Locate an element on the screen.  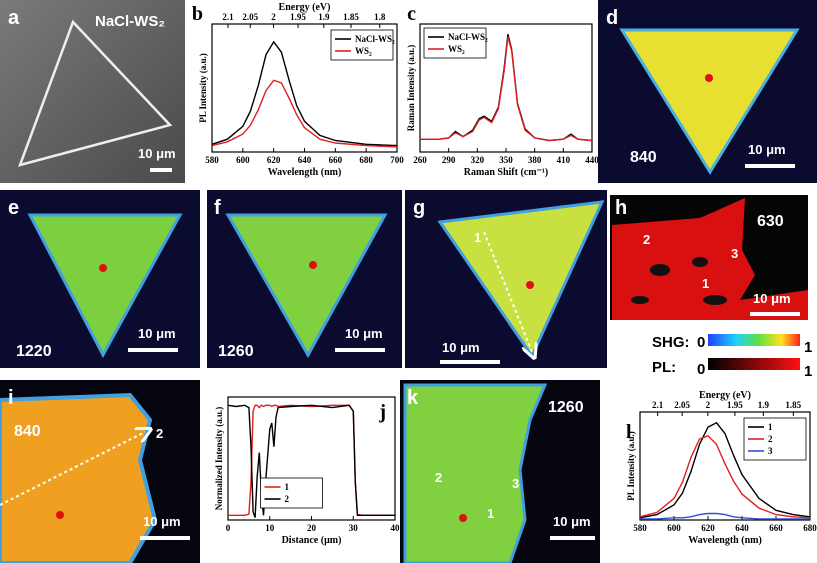
panel-letter: g is located at coordinates (419, 208).